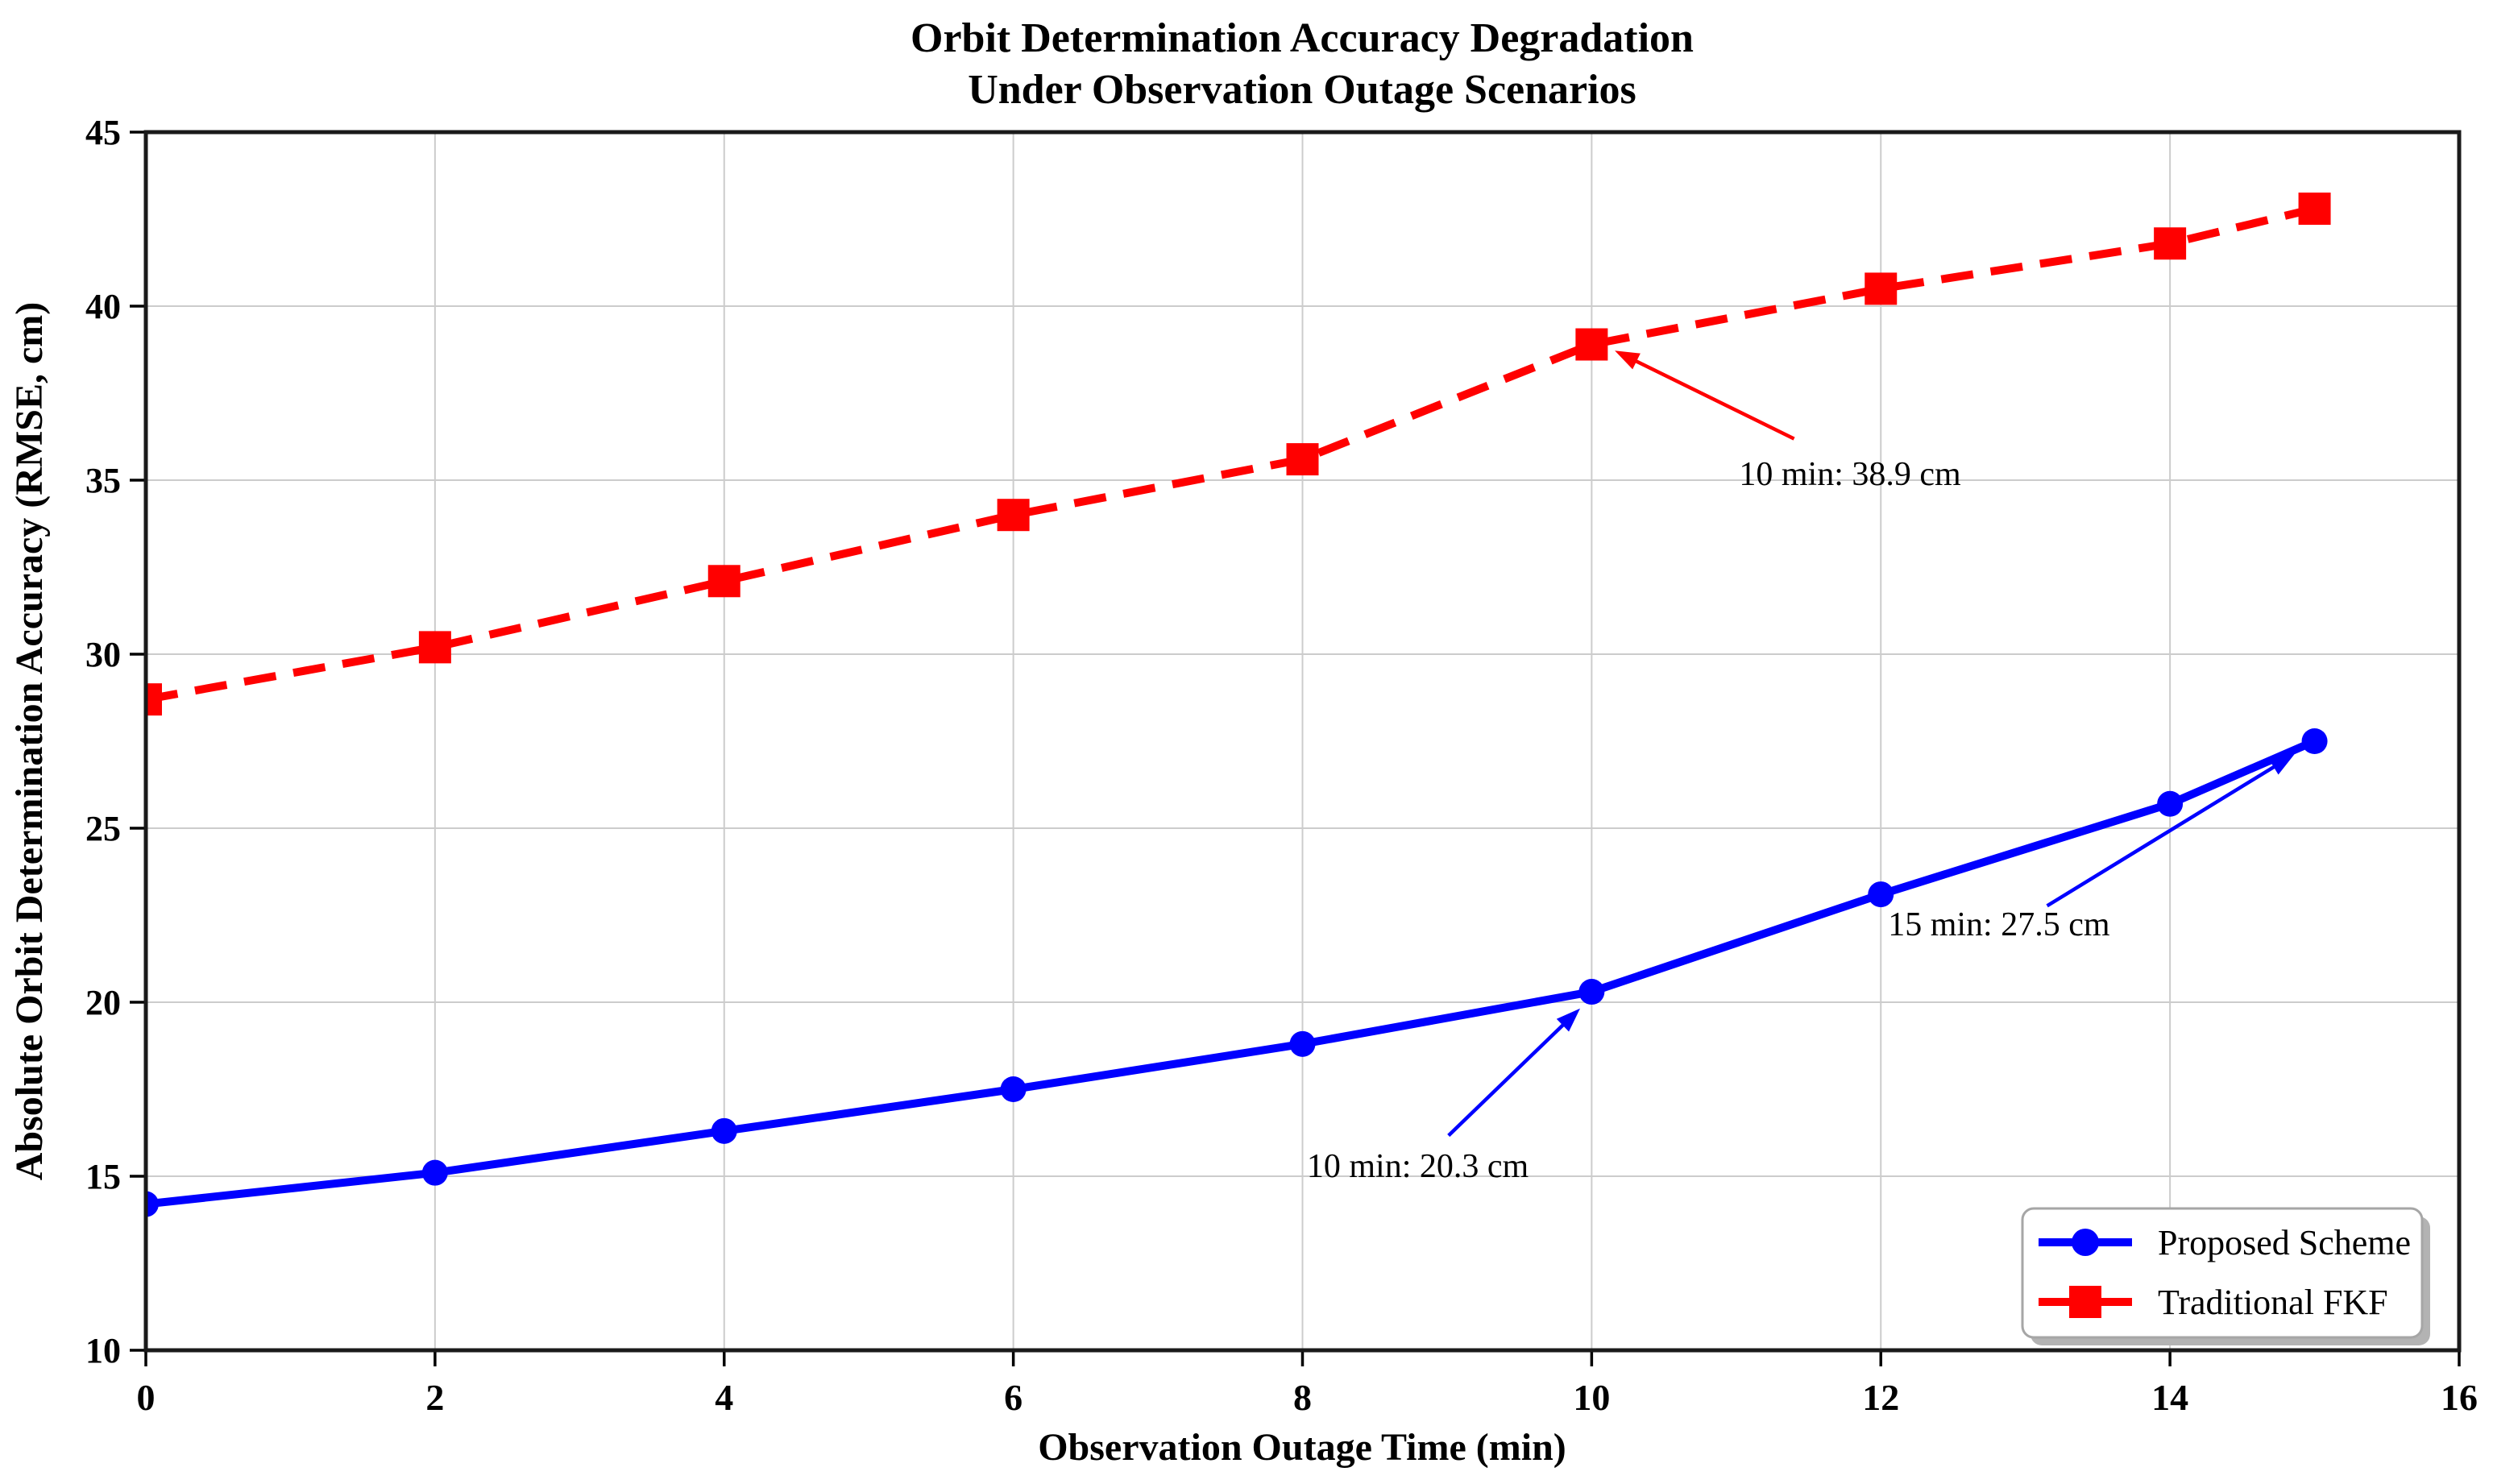  Describe the element at coordinates (1302, 90) in the screenshot. I see `chart-title-line2: Under Observation Outage Scenarios` at that location.